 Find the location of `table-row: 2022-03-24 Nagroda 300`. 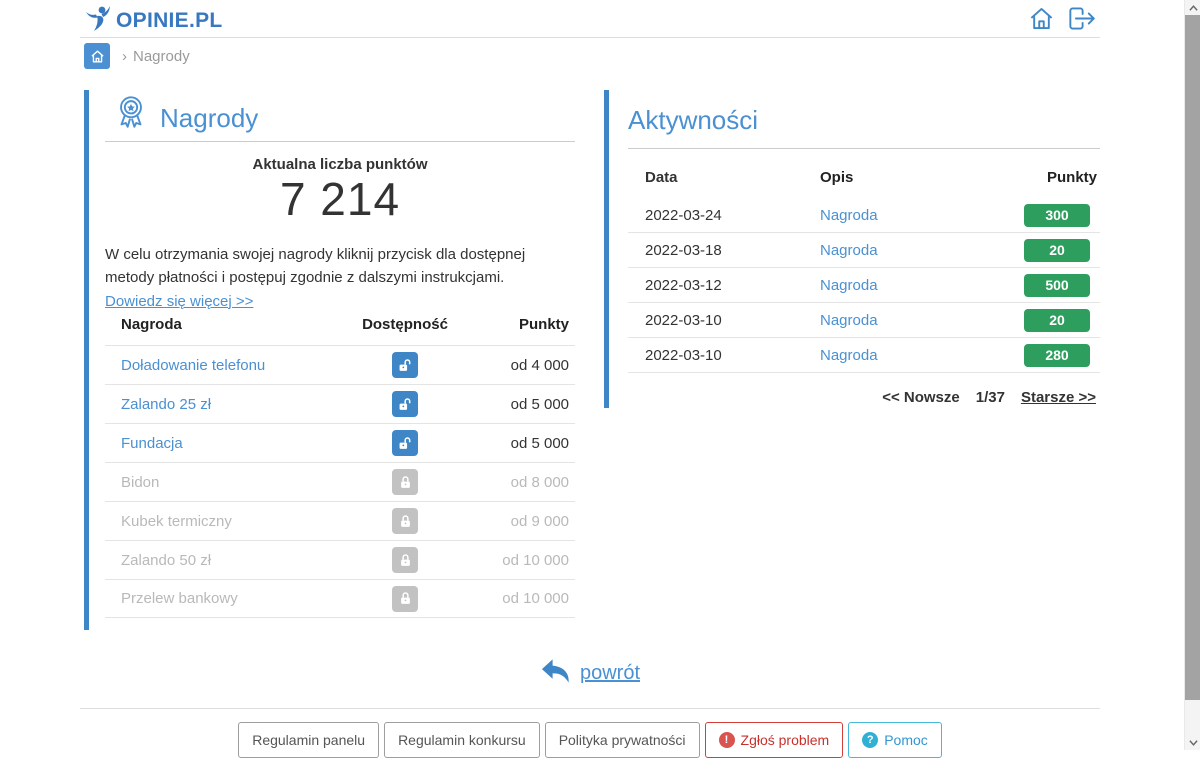

table-row: 2022-03-24 Nagroda 300 is located at coordinates (864, 215).